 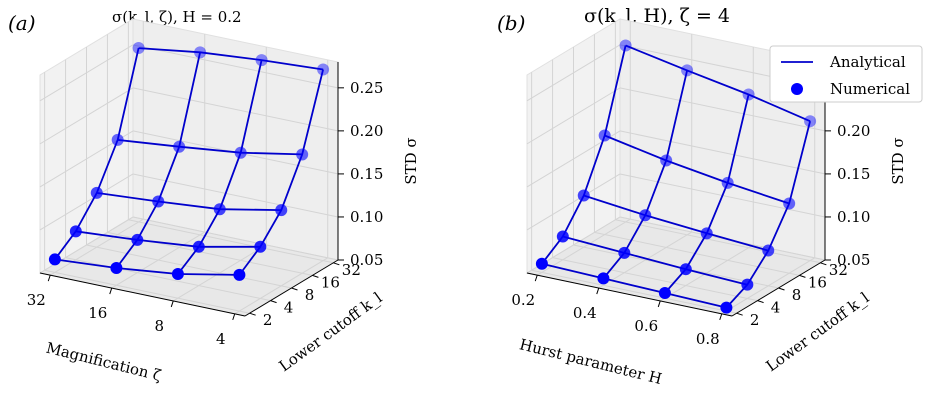 I want to click on panel-a-z-tick-label: 0.10, so click(x=366, y=217).